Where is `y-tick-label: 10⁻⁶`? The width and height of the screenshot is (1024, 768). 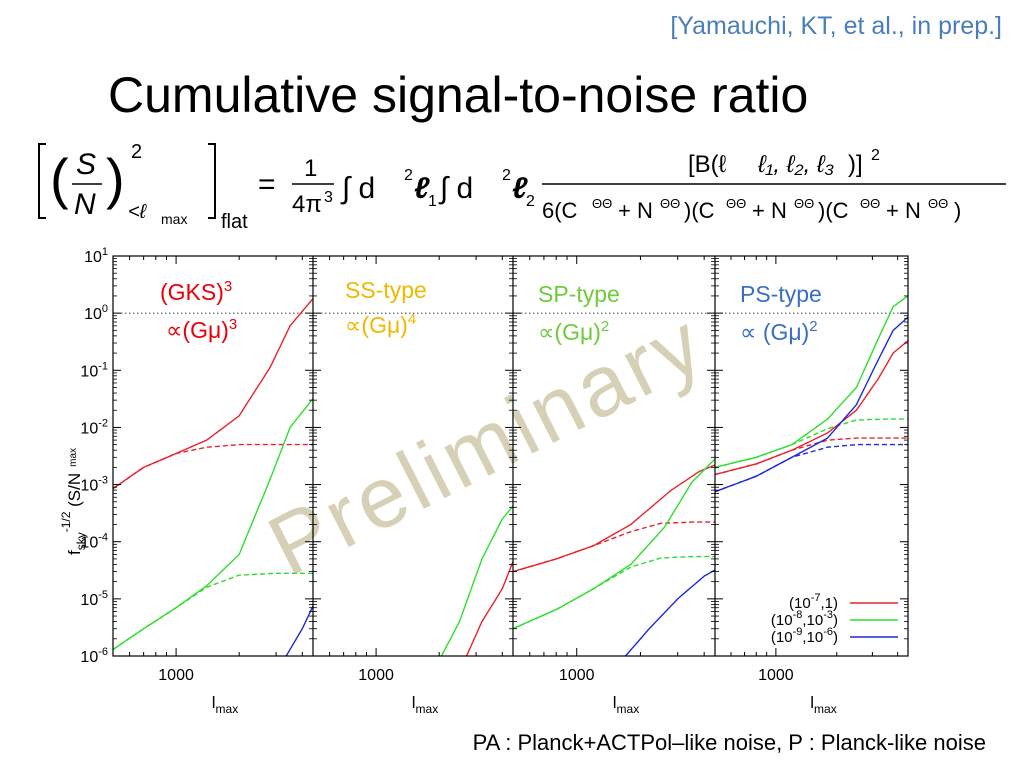
y-tick-label: 10⁻⁶ is located at coordinates (94, 656).